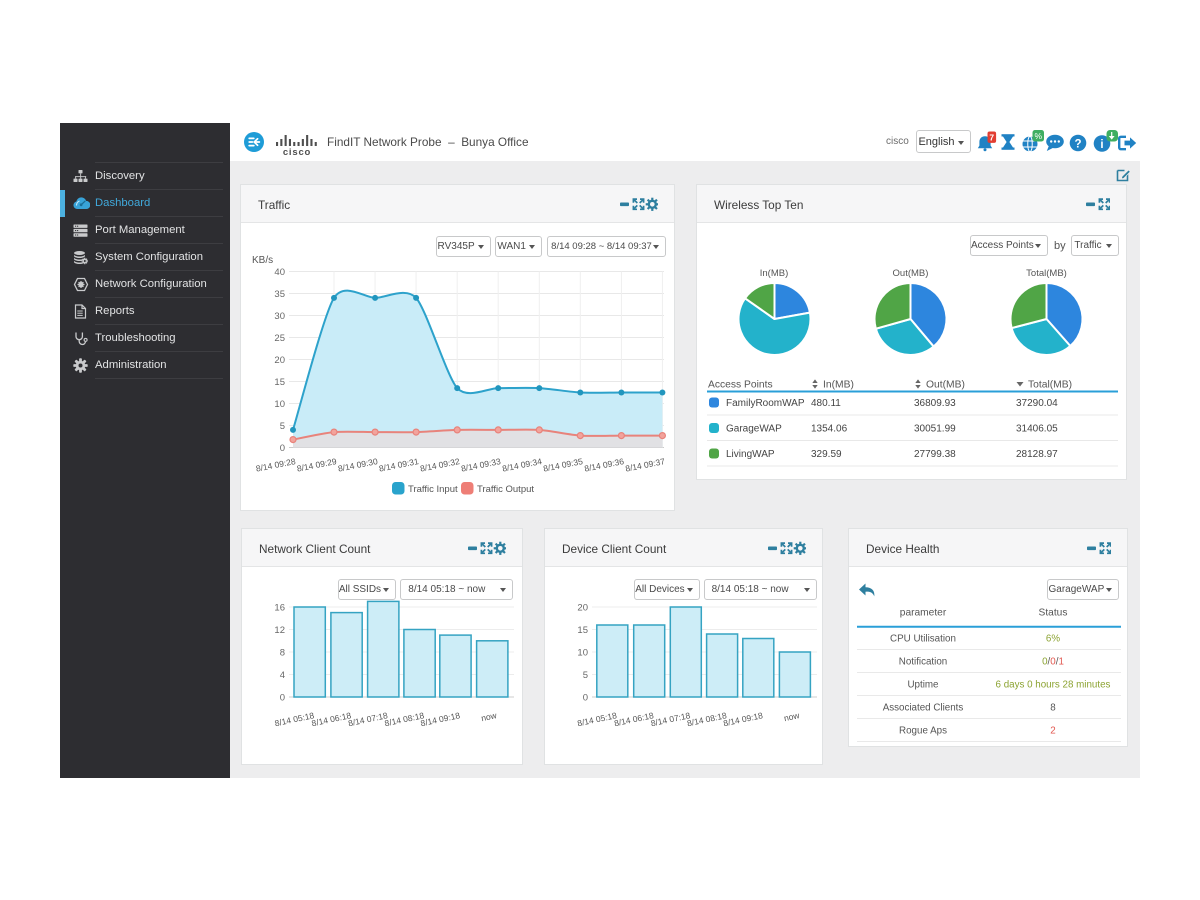  What do you see at coordinates (1053, 685) in the screenshot?
I see `svg-text: 6 days 0 hours 28 minutes` at bounding box center [1053, 685].